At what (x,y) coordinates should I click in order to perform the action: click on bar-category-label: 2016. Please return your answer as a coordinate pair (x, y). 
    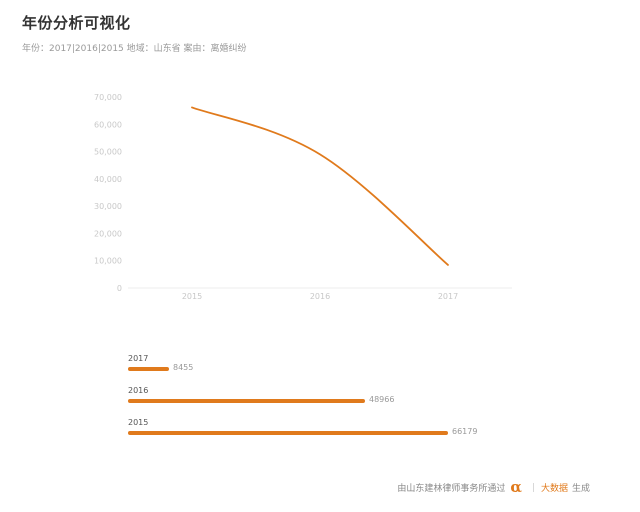
    Looking at the image, I should click on (138, 390).